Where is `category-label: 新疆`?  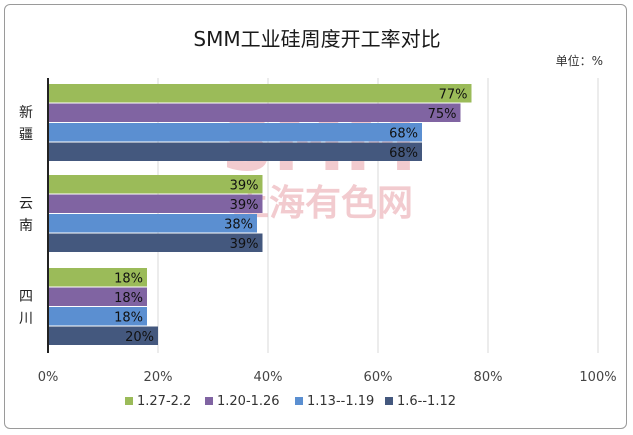
category-label: 新疆 is located at coordinates (26, 124).